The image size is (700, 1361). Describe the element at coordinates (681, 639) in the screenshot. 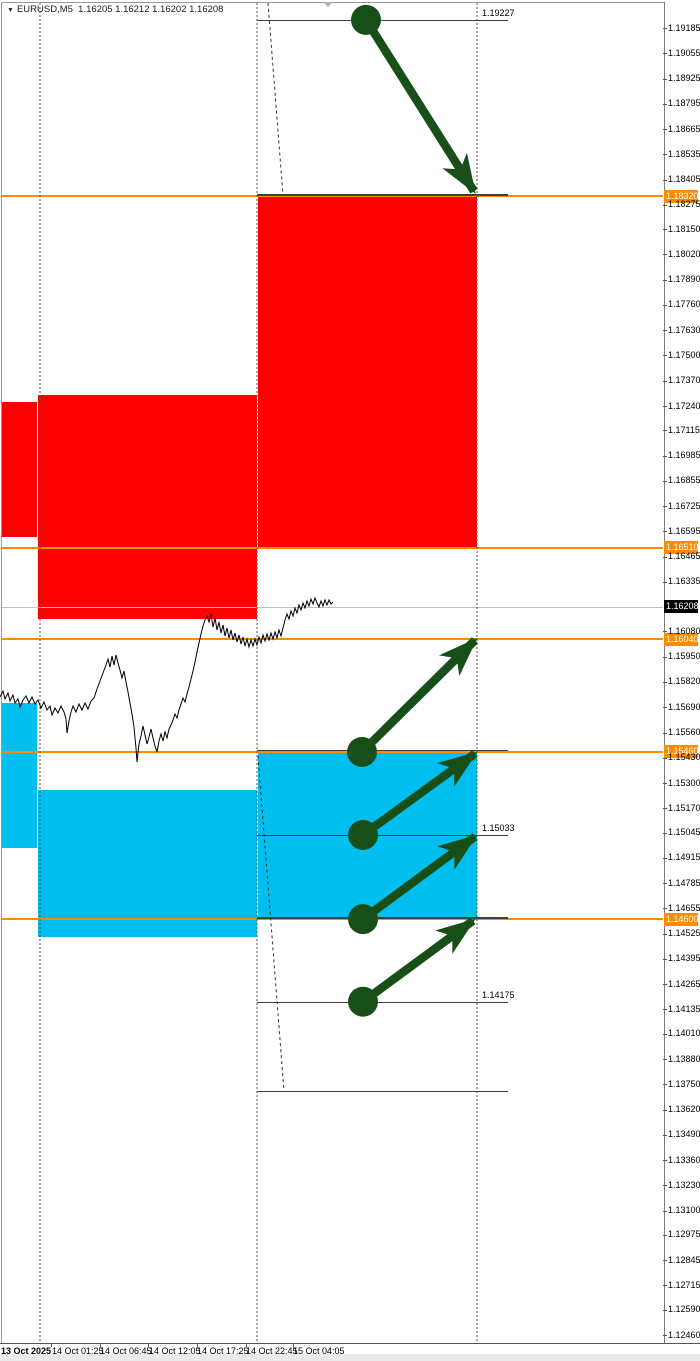

I see `orange-price-badge: 1.16040` at that location.